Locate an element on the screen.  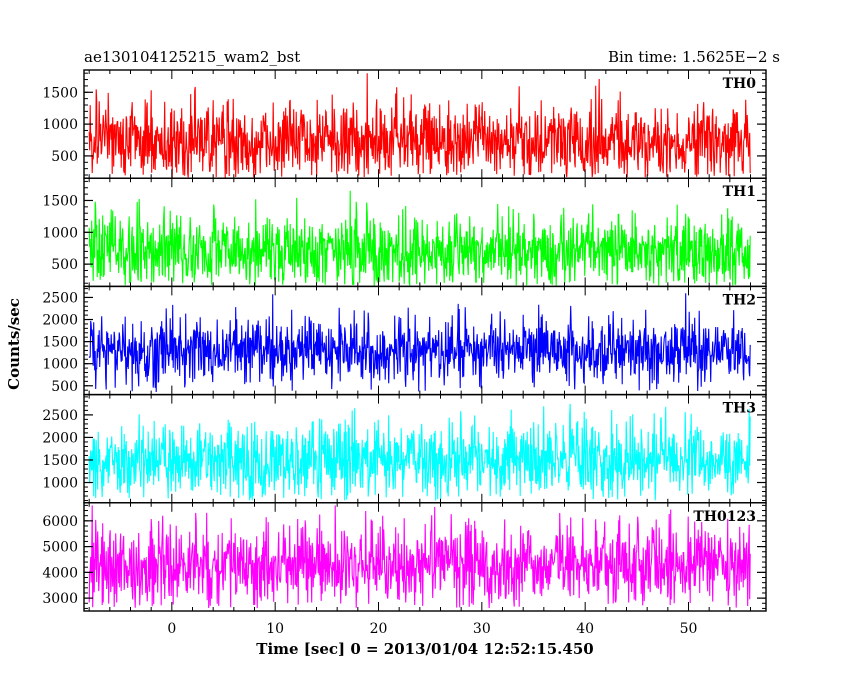
x-tick-label: 40 is located at coordinates (585, 629).